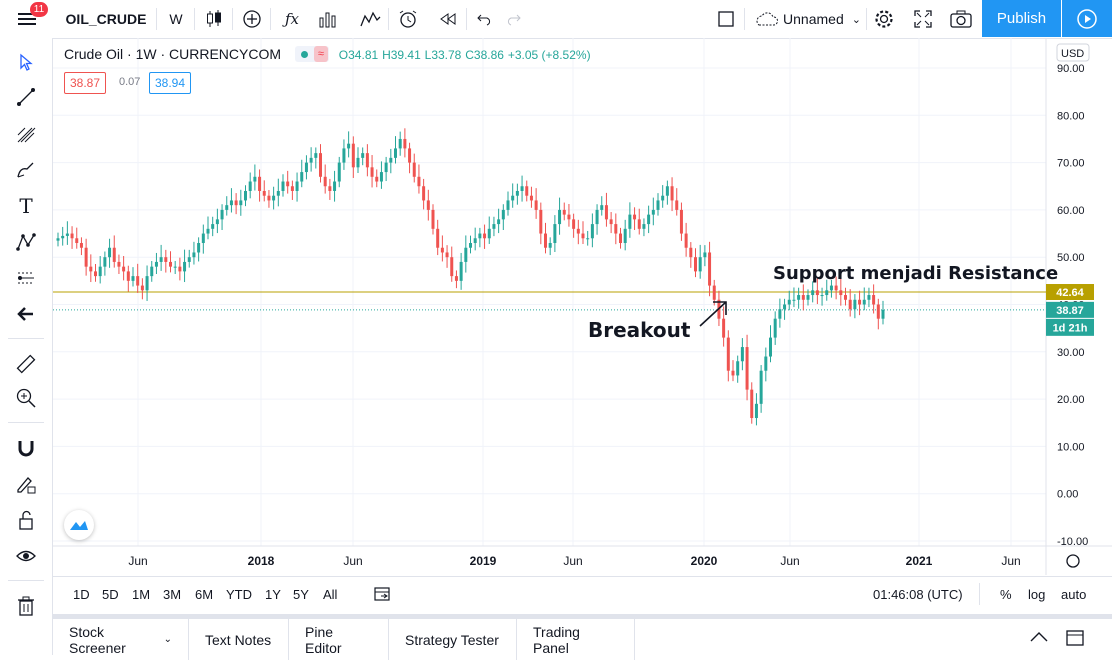 The width and height of the screenshot is (1112, 660). What do you see at coordinates (918, 594) in the screenshot?
I see `utc-clock: 01:46:08 (UTC)` at bounding box center [918, 594].